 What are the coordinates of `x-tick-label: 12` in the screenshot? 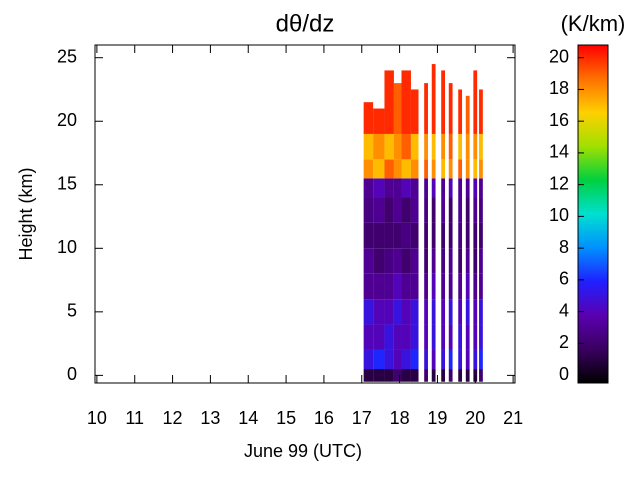 It's located at (173, 418).